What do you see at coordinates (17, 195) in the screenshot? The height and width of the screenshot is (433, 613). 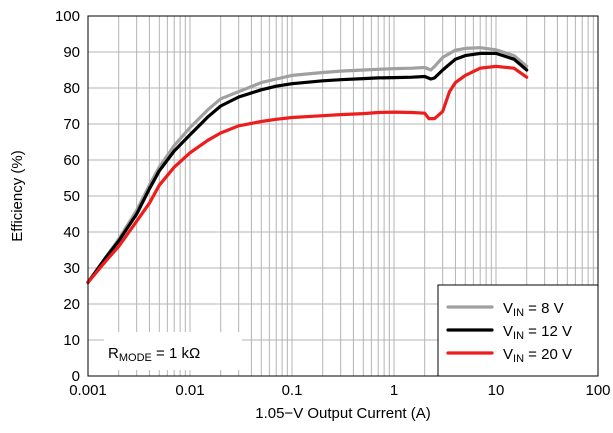 I see `y-axis-label: Efficiency (%)` at bounding box center [17, 195].